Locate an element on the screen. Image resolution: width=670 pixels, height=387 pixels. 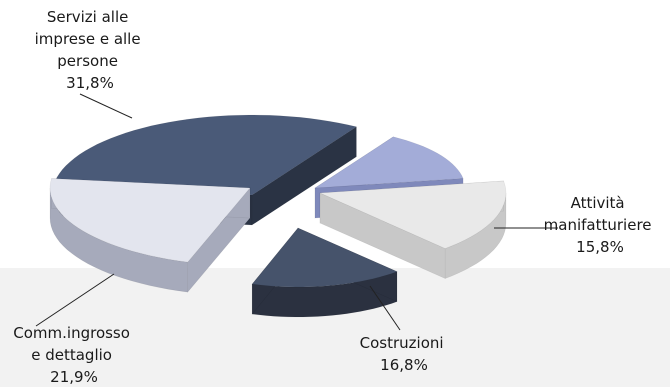
label-commercio-line-2: e dettaglio is located at coordinates (71, 355).